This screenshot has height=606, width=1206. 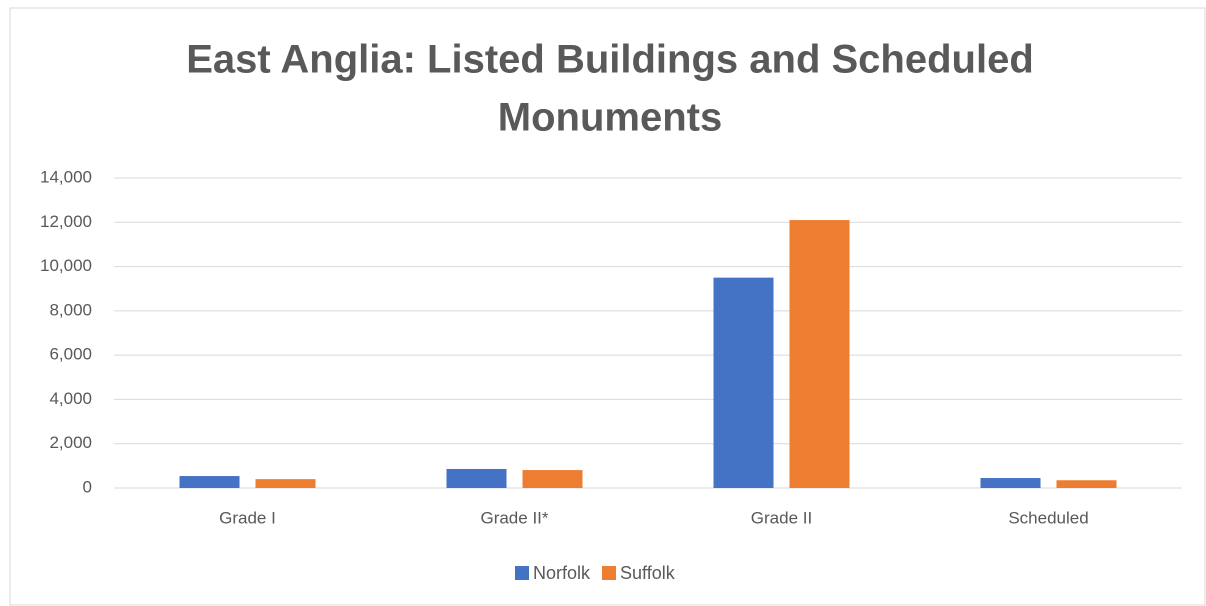 What do you see at coordinates (66, 221) in the screenshot?
I see `y-tick-label: 12,000` at bounding box center [66, 221].